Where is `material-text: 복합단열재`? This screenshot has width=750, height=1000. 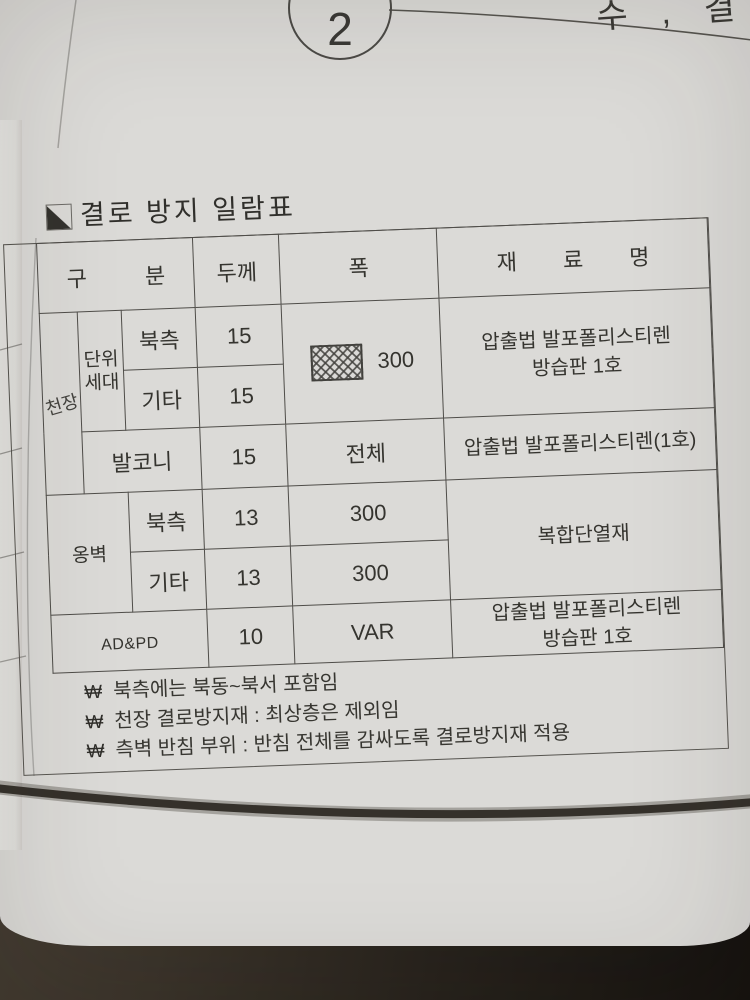
material-text: 복합단열재 is located at coordinates (584, 534).